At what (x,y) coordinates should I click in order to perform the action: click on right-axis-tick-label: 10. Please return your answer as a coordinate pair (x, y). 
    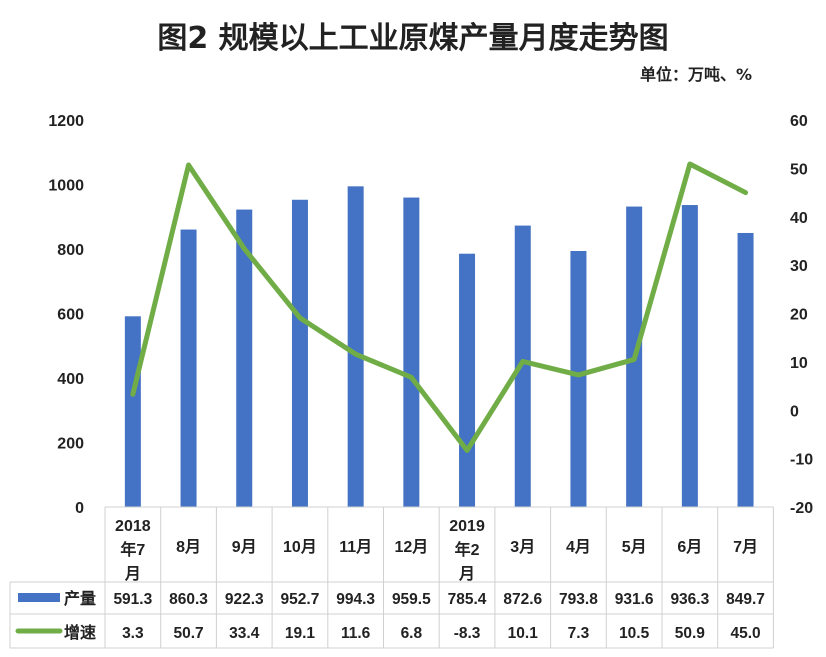
    Looking at the image, I should click on (799, 363).